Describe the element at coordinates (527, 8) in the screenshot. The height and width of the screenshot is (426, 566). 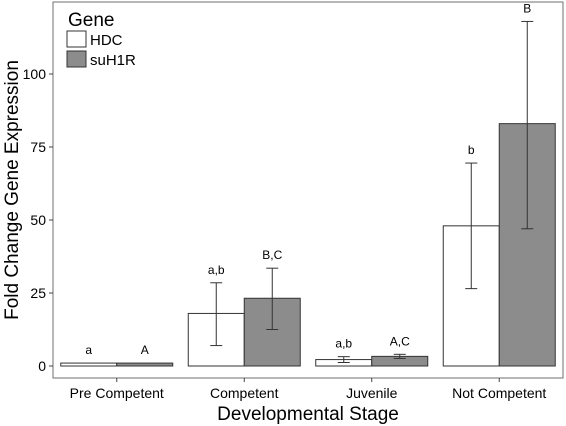
I see `significance-label: B` at that location.